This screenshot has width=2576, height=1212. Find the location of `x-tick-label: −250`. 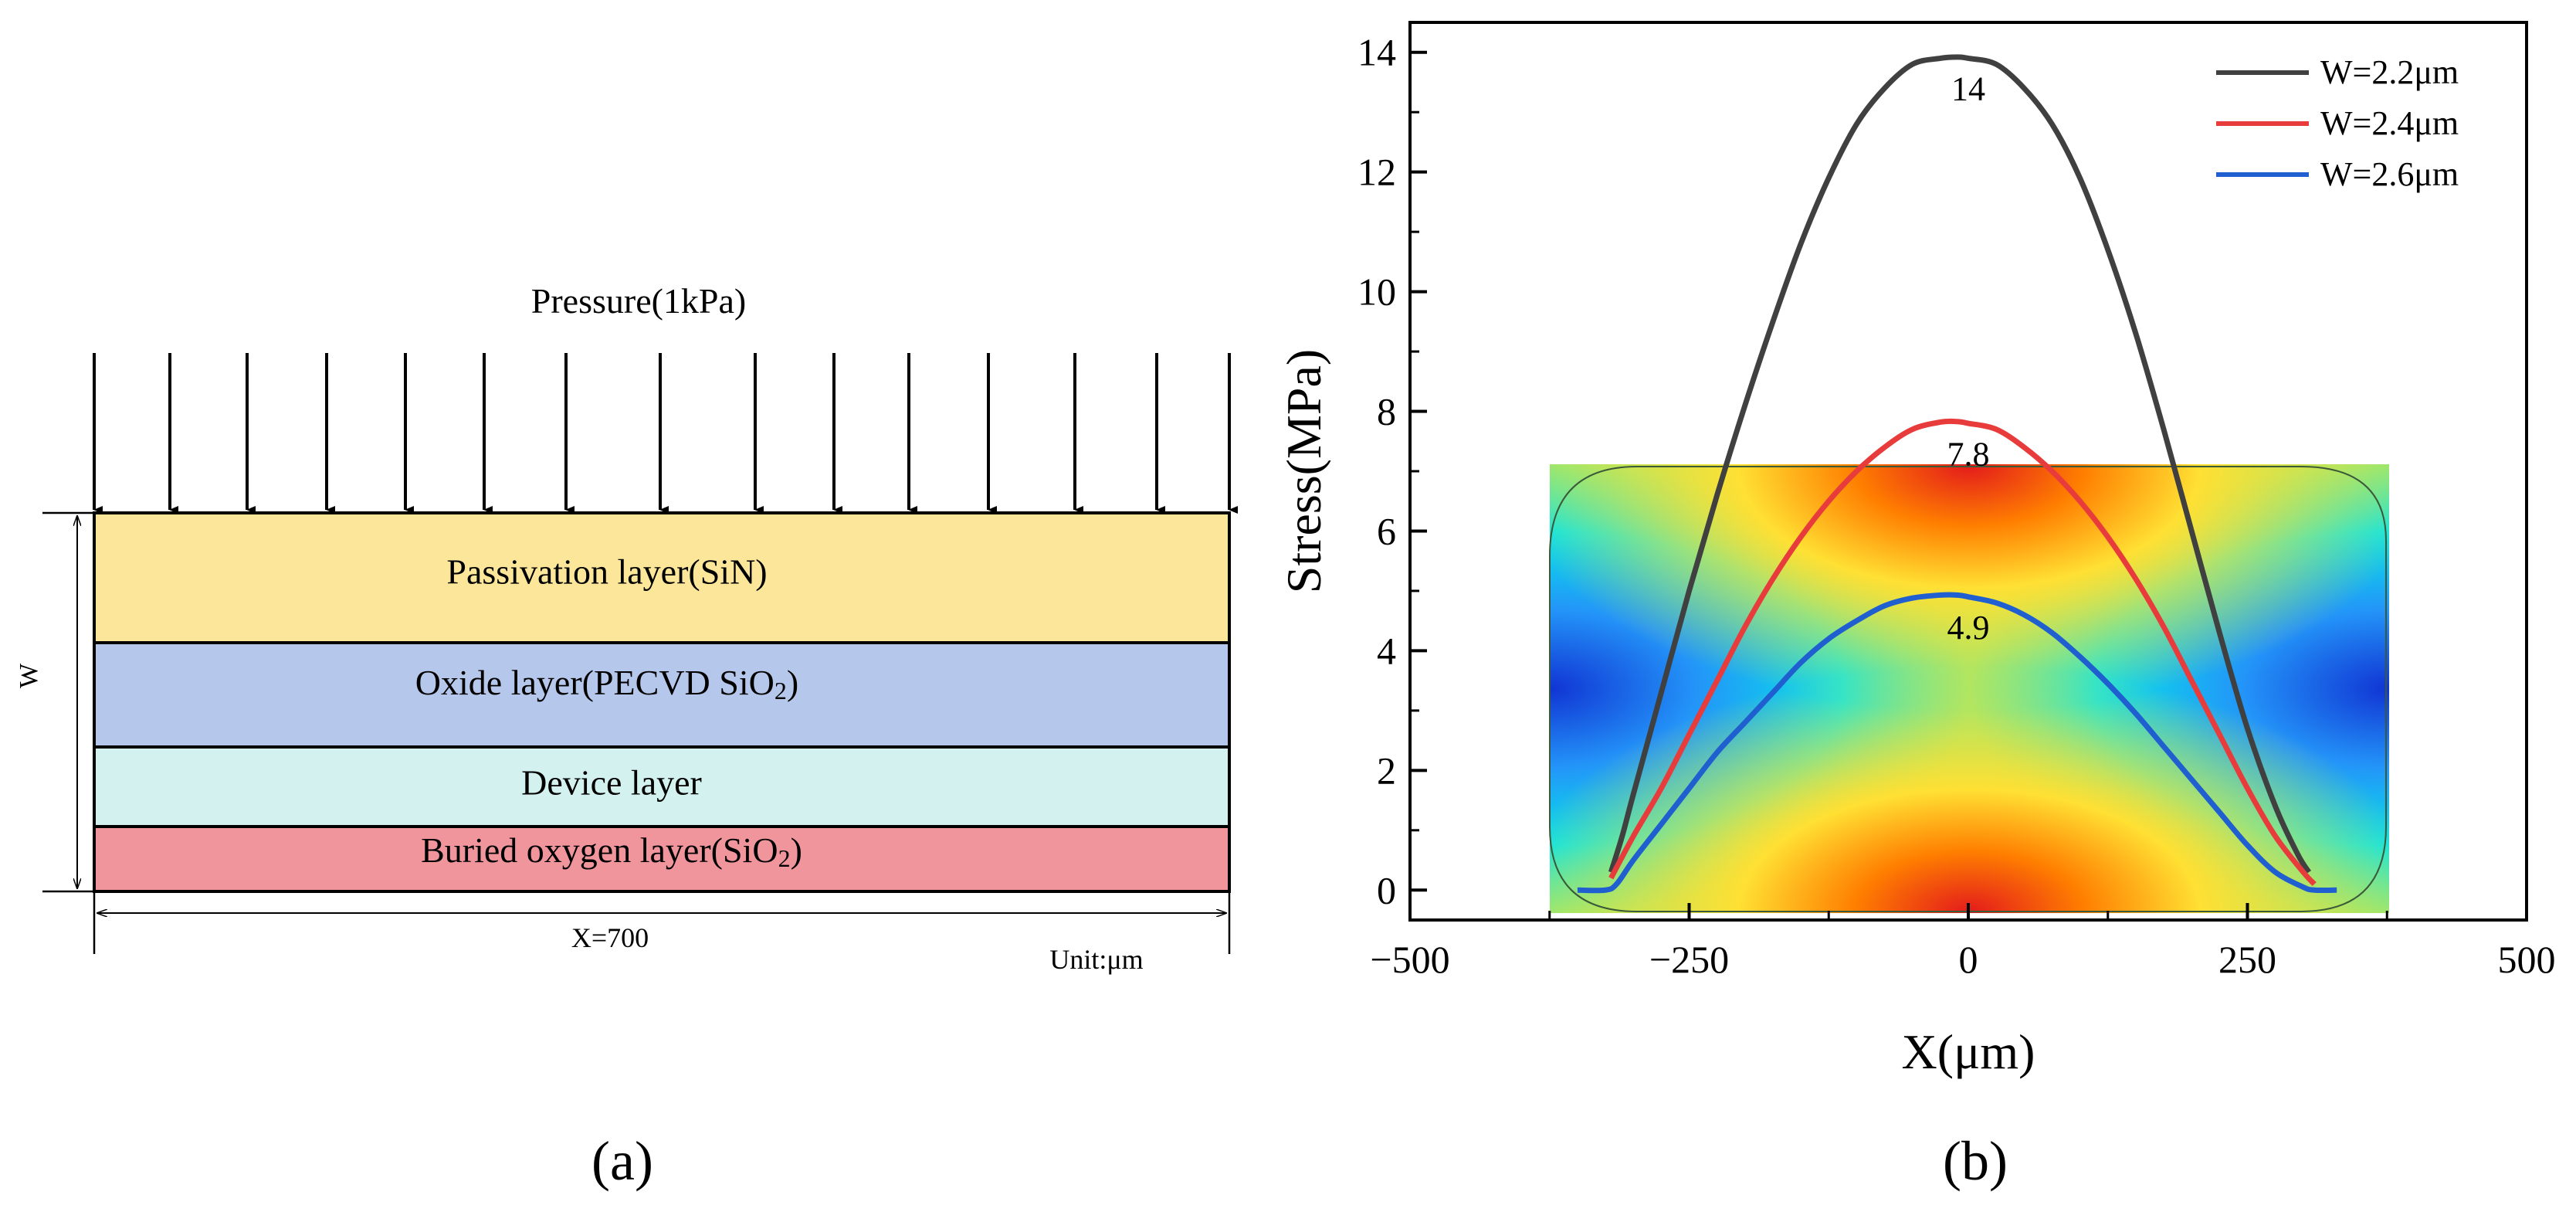

x-tick-label: −250 is located at coordinates (1689, 959).